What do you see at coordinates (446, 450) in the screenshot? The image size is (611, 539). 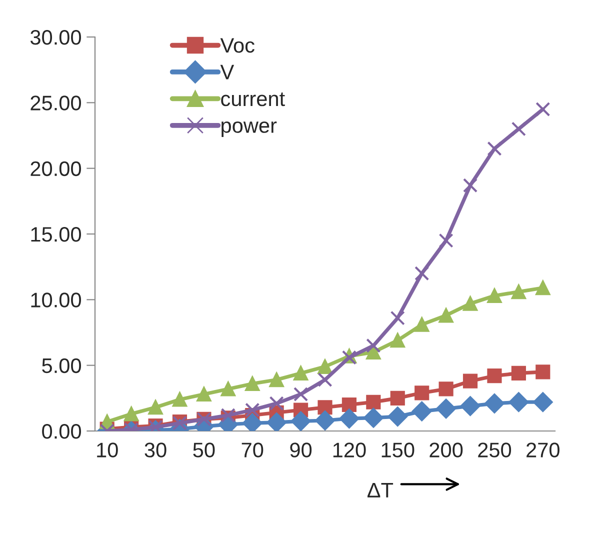 I see `x-tick-label: 200` at bounding box center [446, 450].